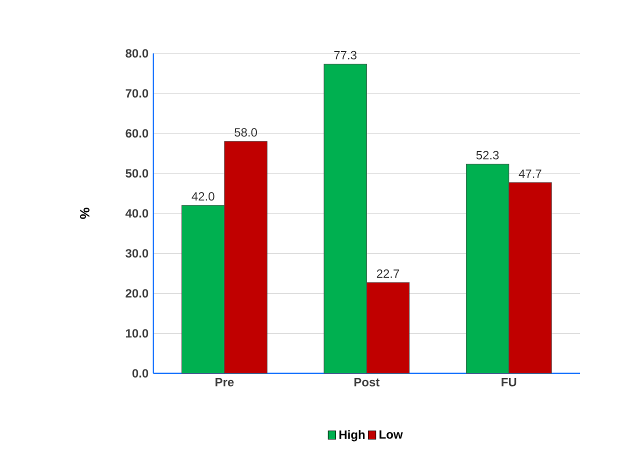 The width and height of the screenshot is (622, 464). I want to click on y-tick-label: 40.0, so click(136, 213).